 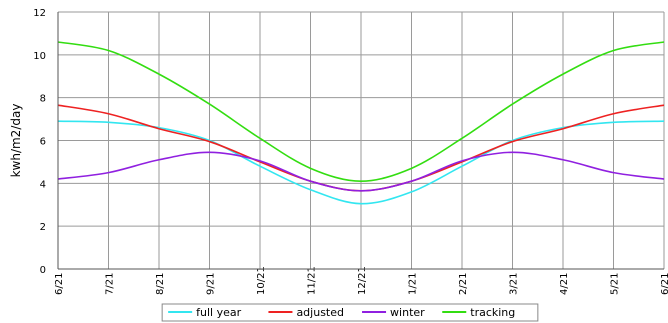 I want to click on legend-label: adjusted, so click(x=320, y=312).